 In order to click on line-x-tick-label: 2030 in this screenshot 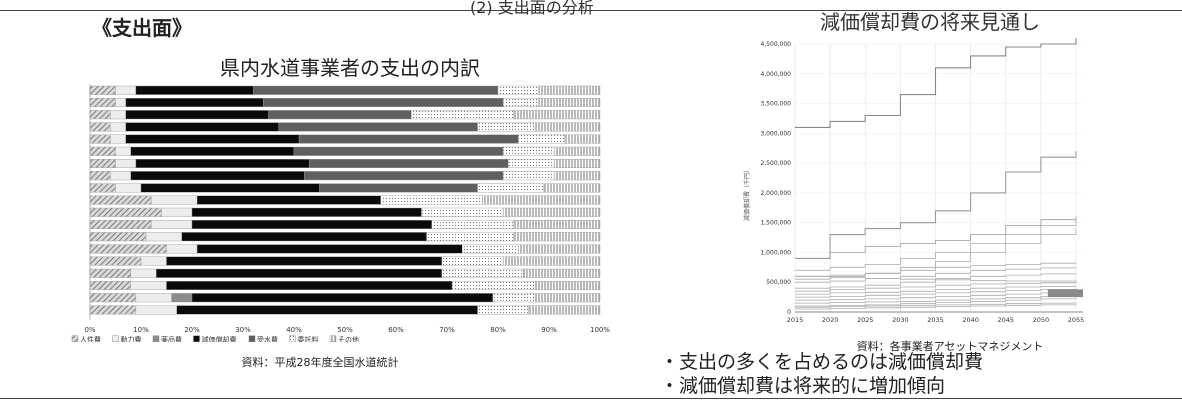, I will do `click(900, 320)`.